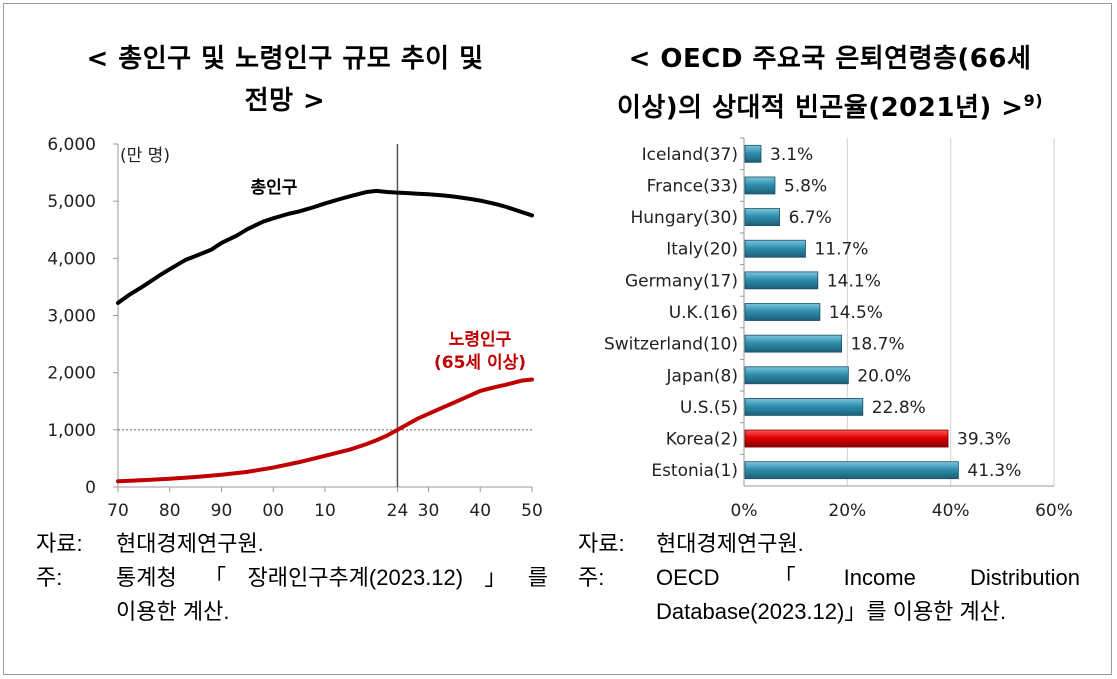 This screenshot has width=1117, height=679. I want to click on y-tick-label: 2,000, so click(71, 374).